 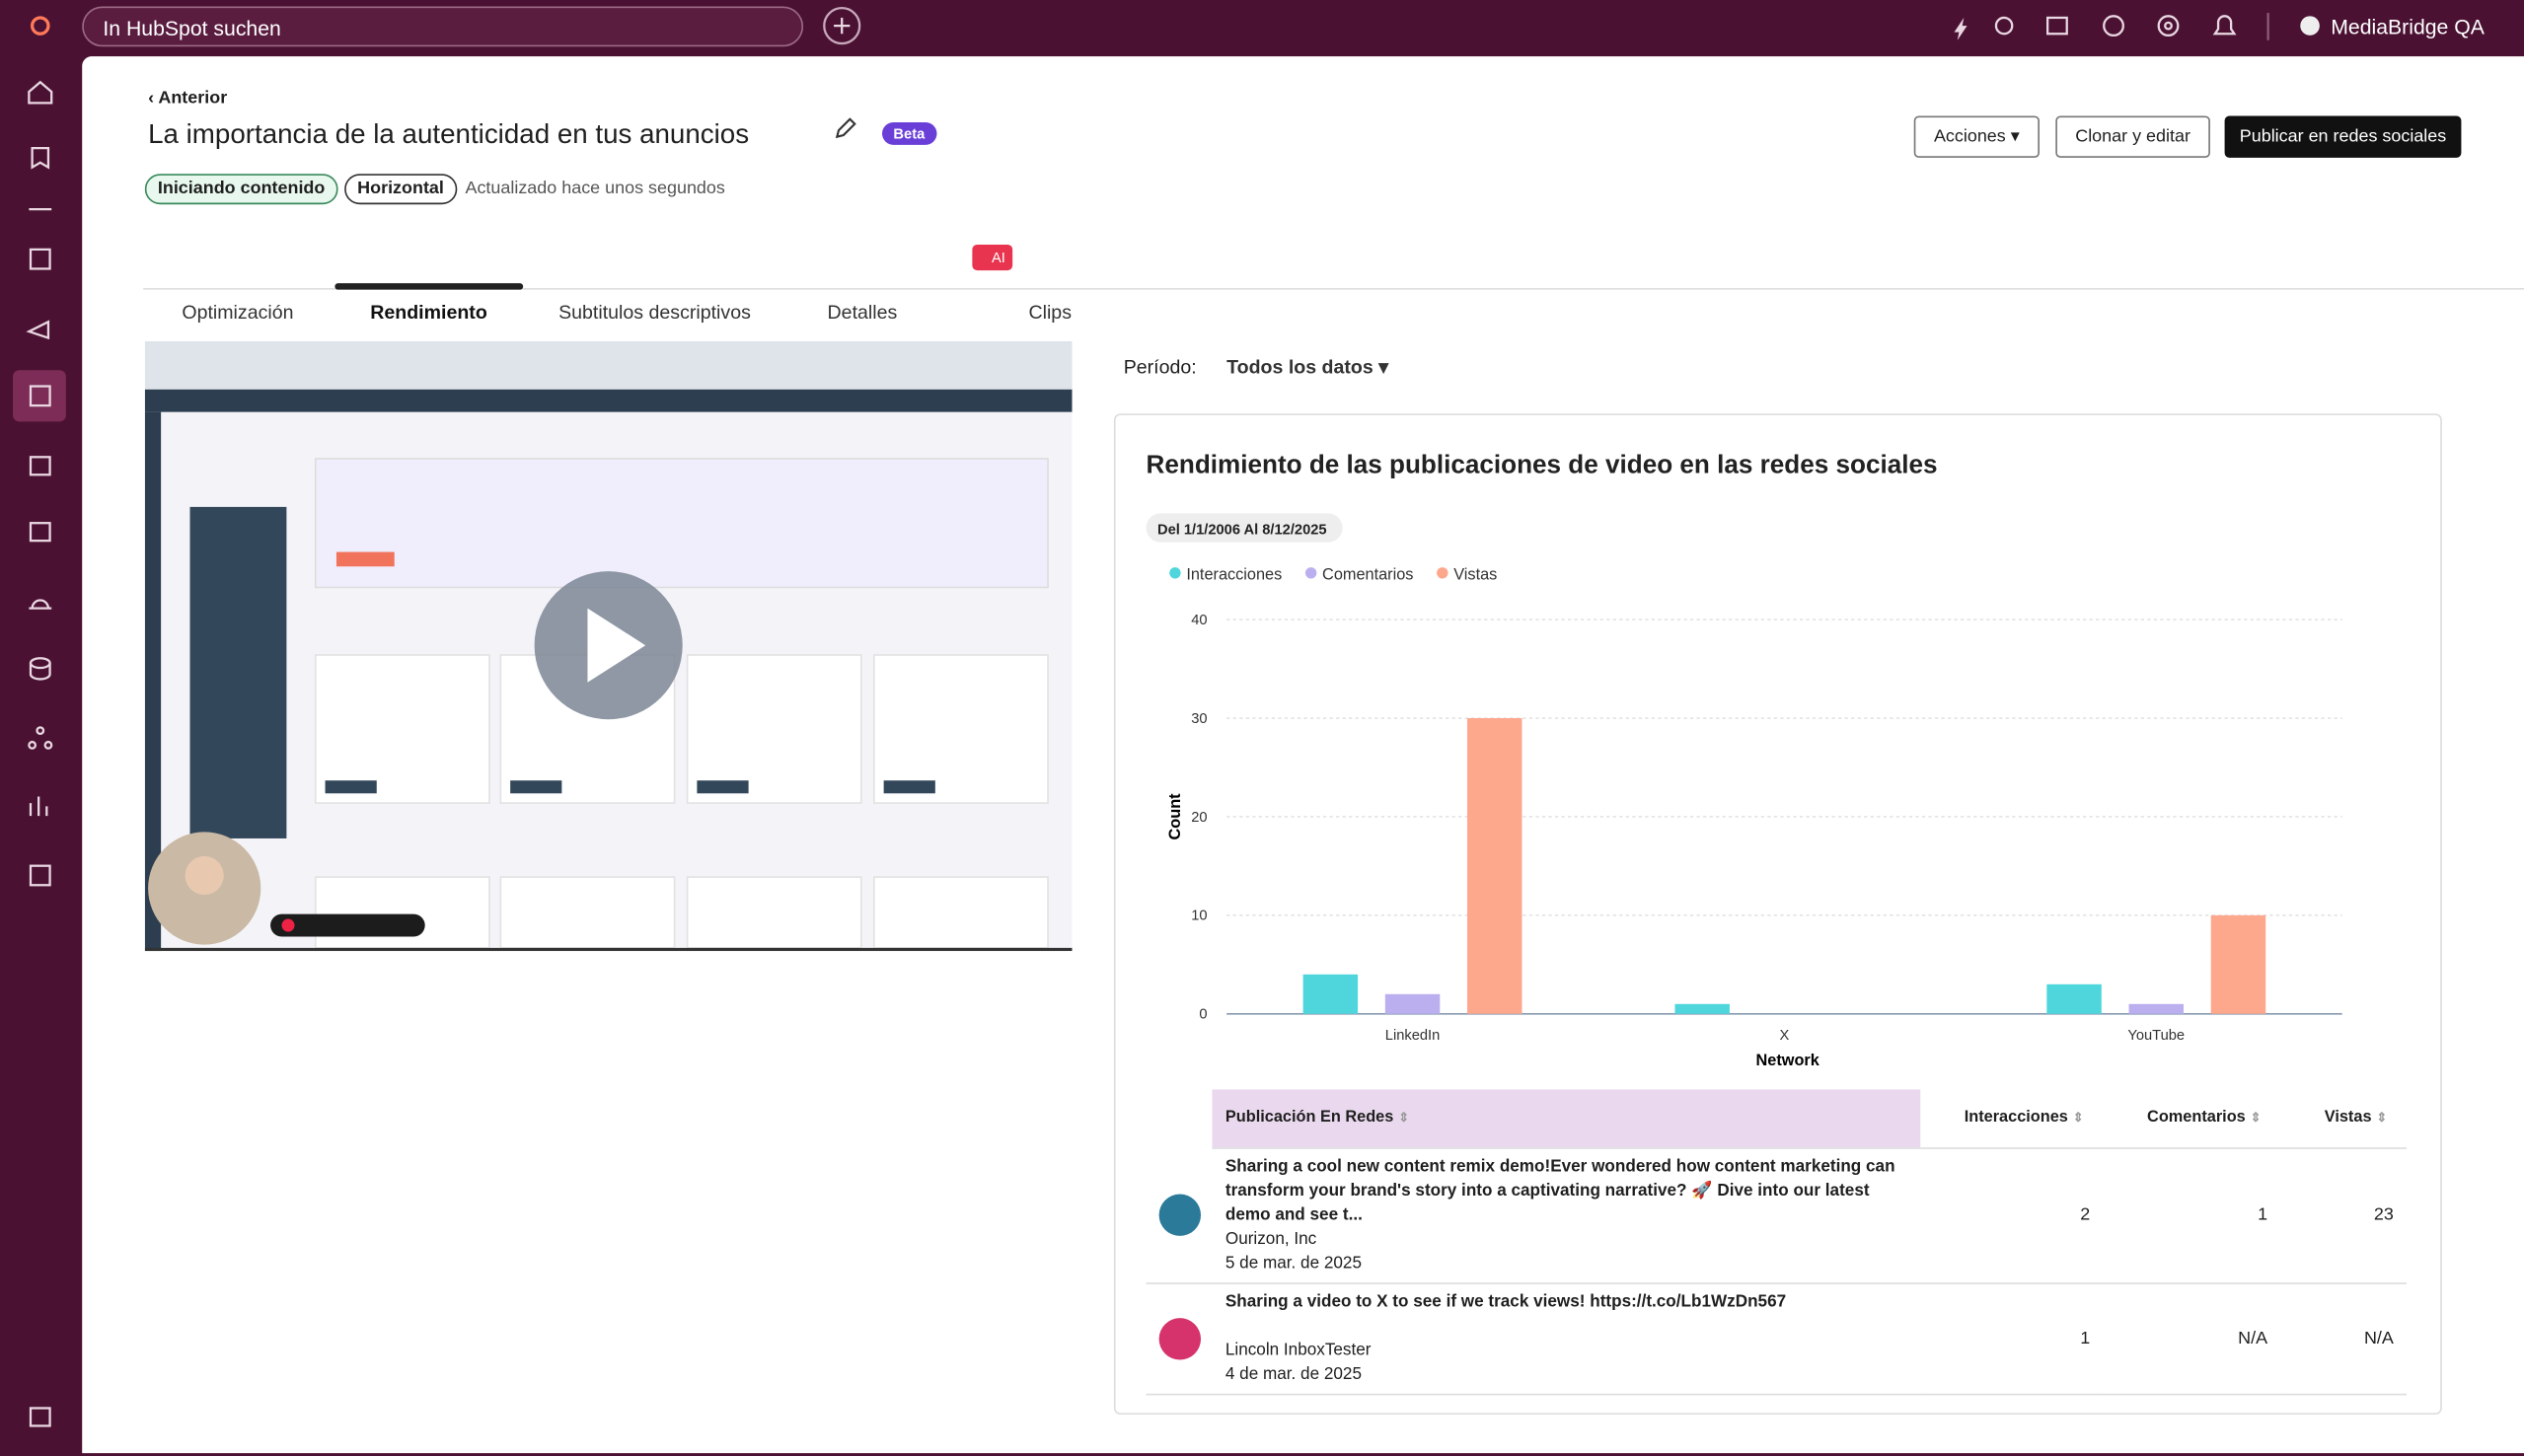 I want to click on x-tick-label: YouTube, so click(x=2156, y=1036).